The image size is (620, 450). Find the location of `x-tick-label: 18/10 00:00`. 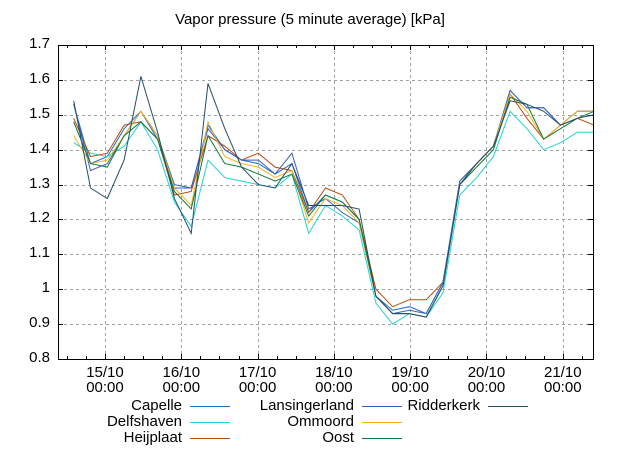

x-tick-label: 18/10 00:00 is located at coordinates (334, 380).